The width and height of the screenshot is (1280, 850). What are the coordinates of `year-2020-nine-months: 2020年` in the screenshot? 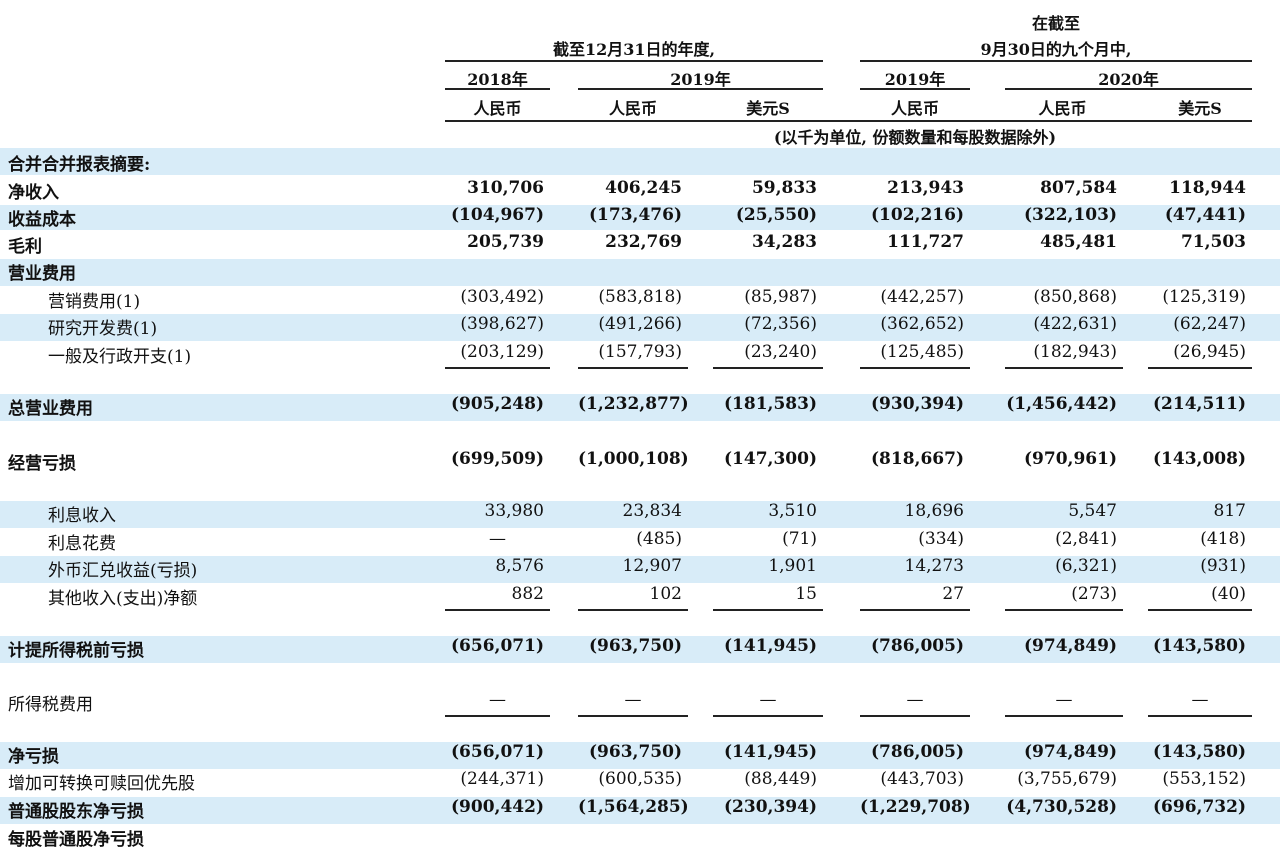 It's located at (1128, 79).